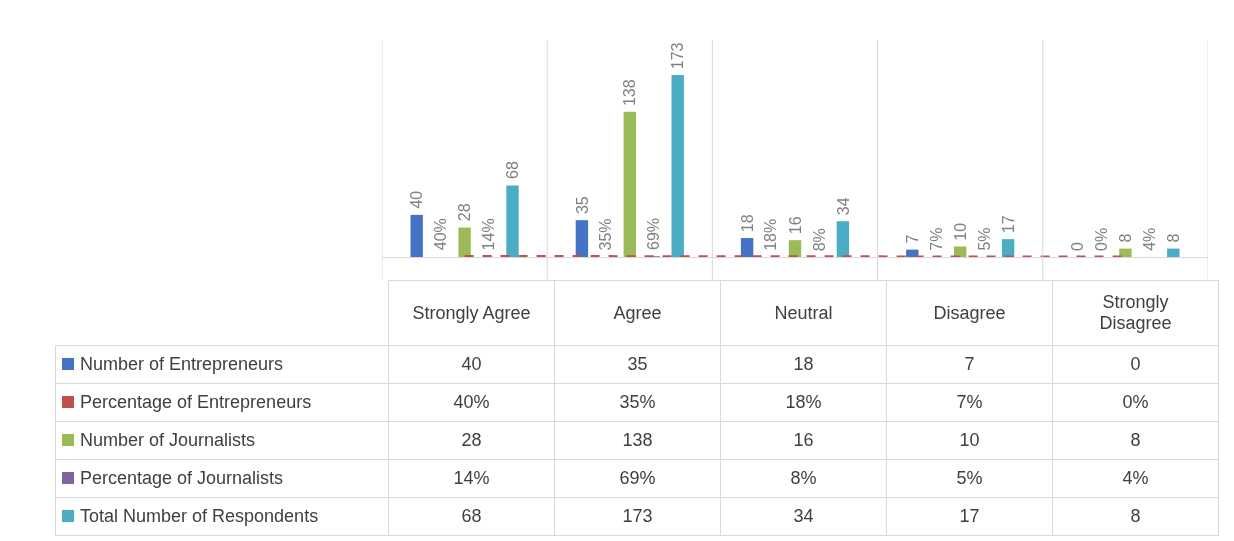  What do you see at coordinates (969, 402) in the screenshot?
I see `data-label: 7%` at bounding box center [969, 402].